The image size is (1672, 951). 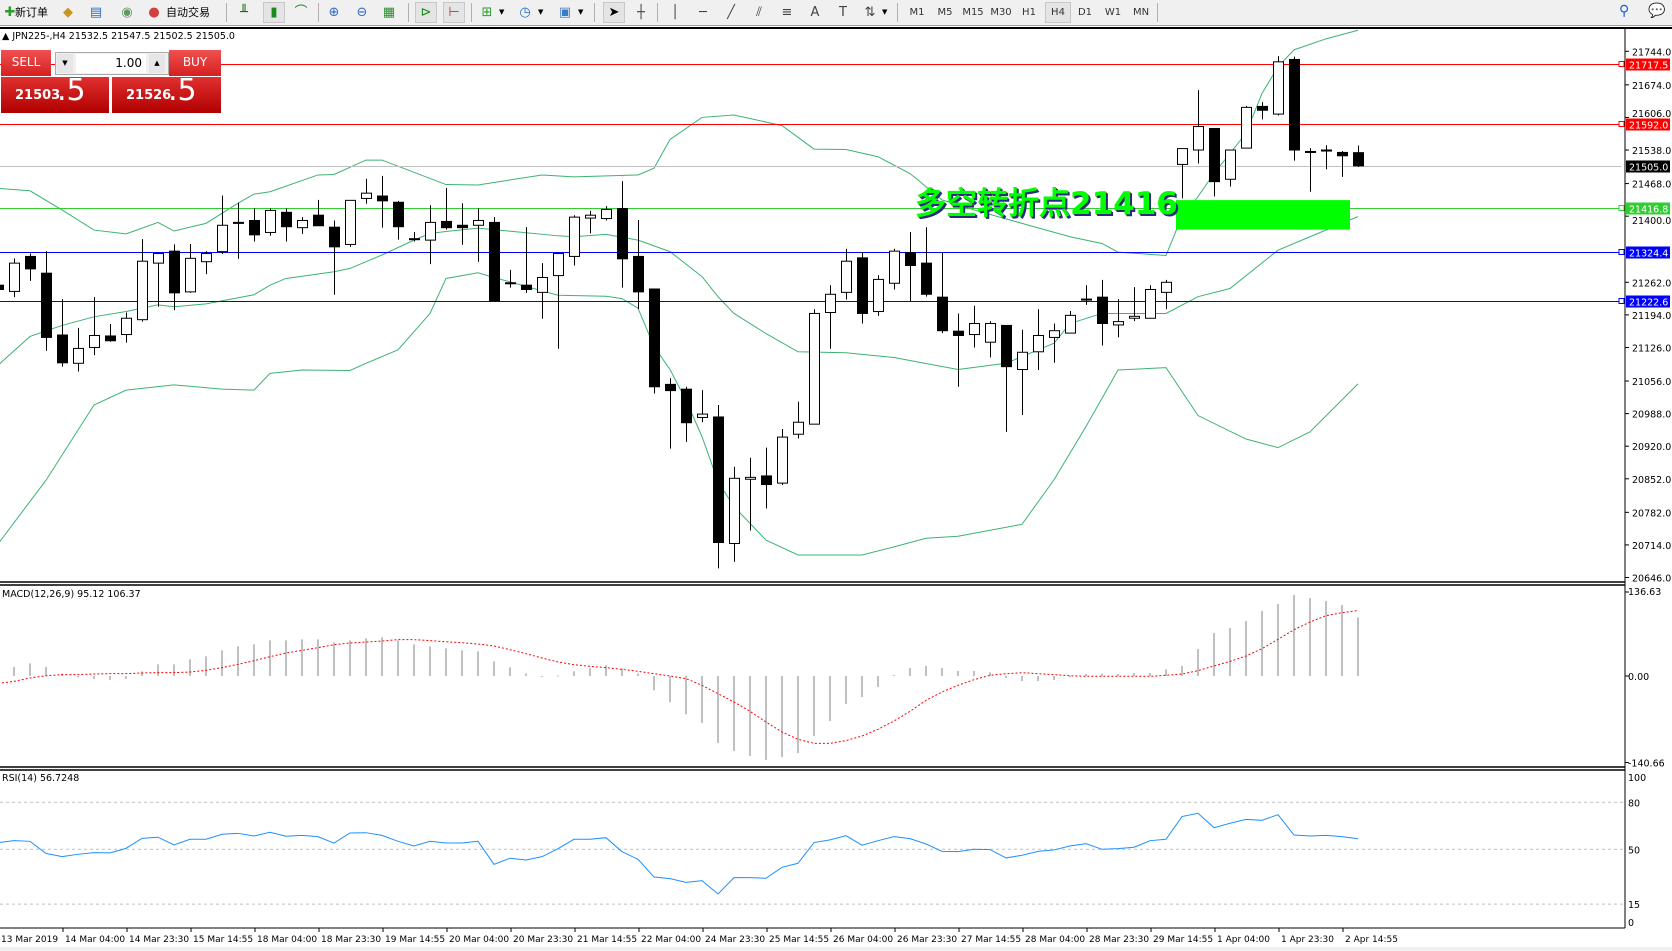 What do you see at coordinates (525, 12) in the screenshot?
I see `periods-icon: ◷` at bounding box center [525, 12].